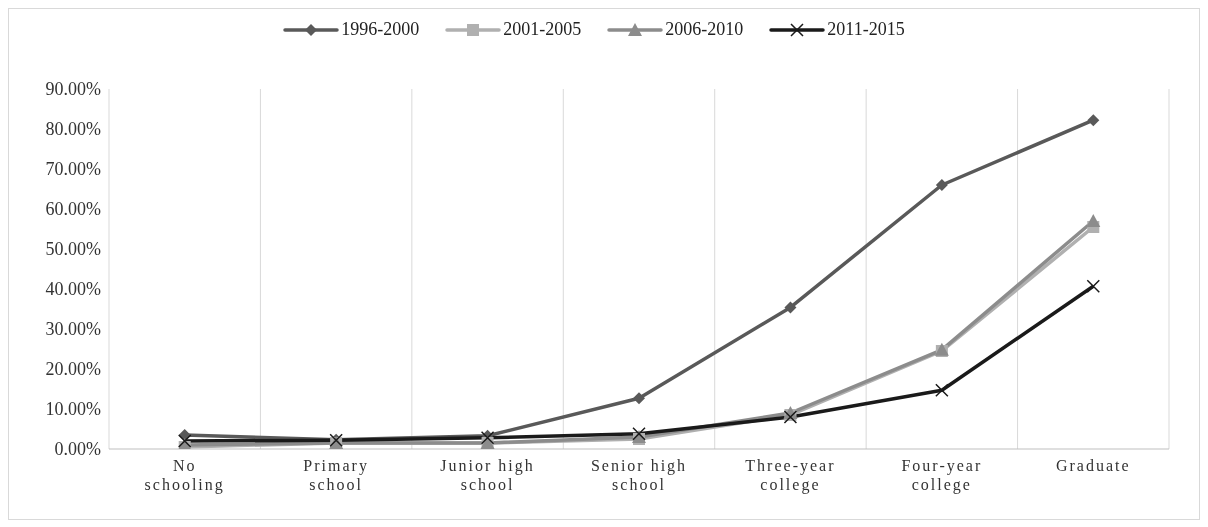 The width and height of the screenshot is (1208, 527). What do you see at coordinates (704, 29) in the screenshot?
I see `legend-label: 2006-2010` at bounding box center [704, 29].